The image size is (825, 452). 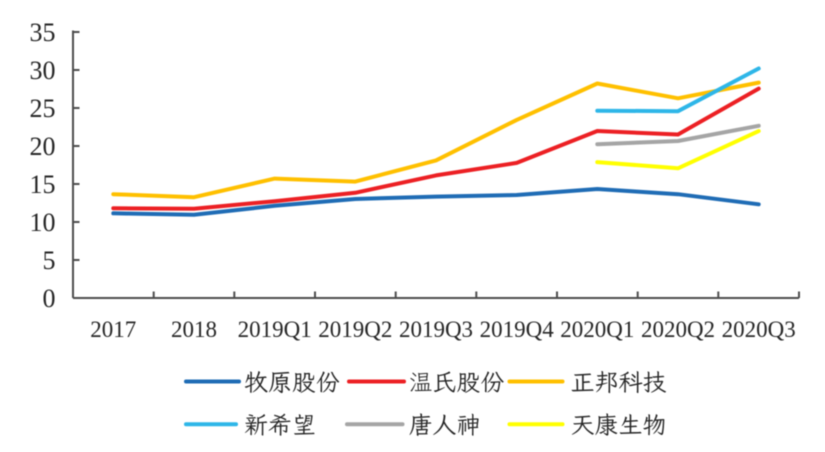 I want to click on svg-text: 35, so click(x=43, y=32).